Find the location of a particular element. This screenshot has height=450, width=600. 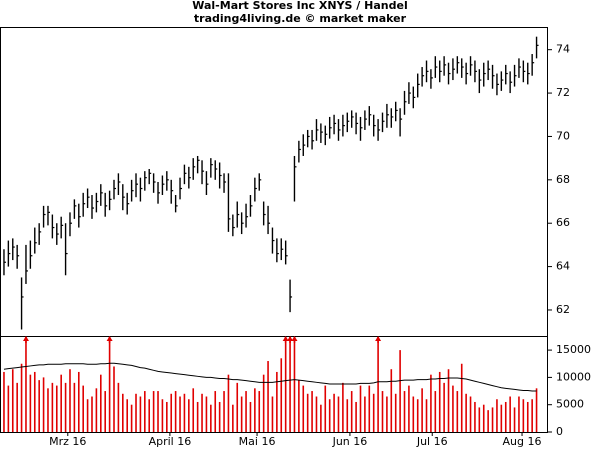

y-tick-label: 66 is located at coordinates (563, 222).